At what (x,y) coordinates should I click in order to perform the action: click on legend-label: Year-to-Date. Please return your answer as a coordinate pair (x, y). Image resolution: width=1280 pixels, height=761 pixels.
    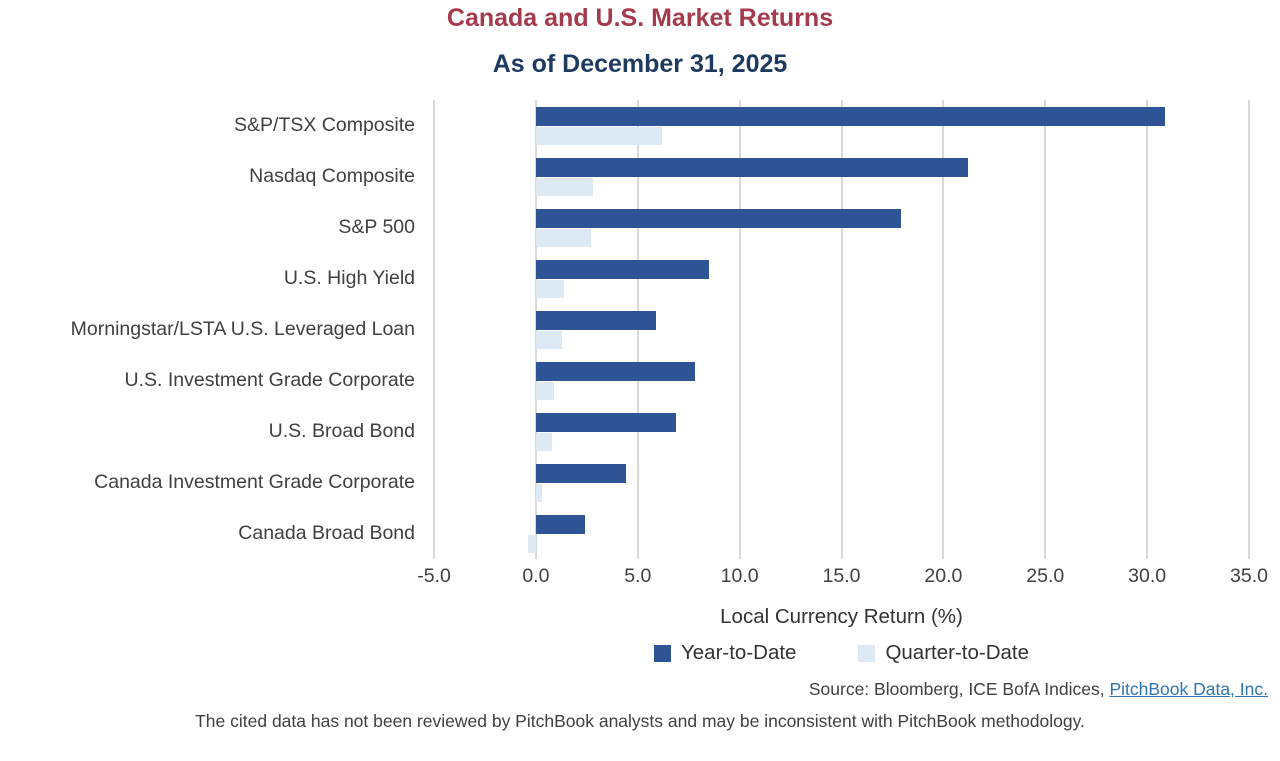
    Looking at the image, I should click on (738, 652).